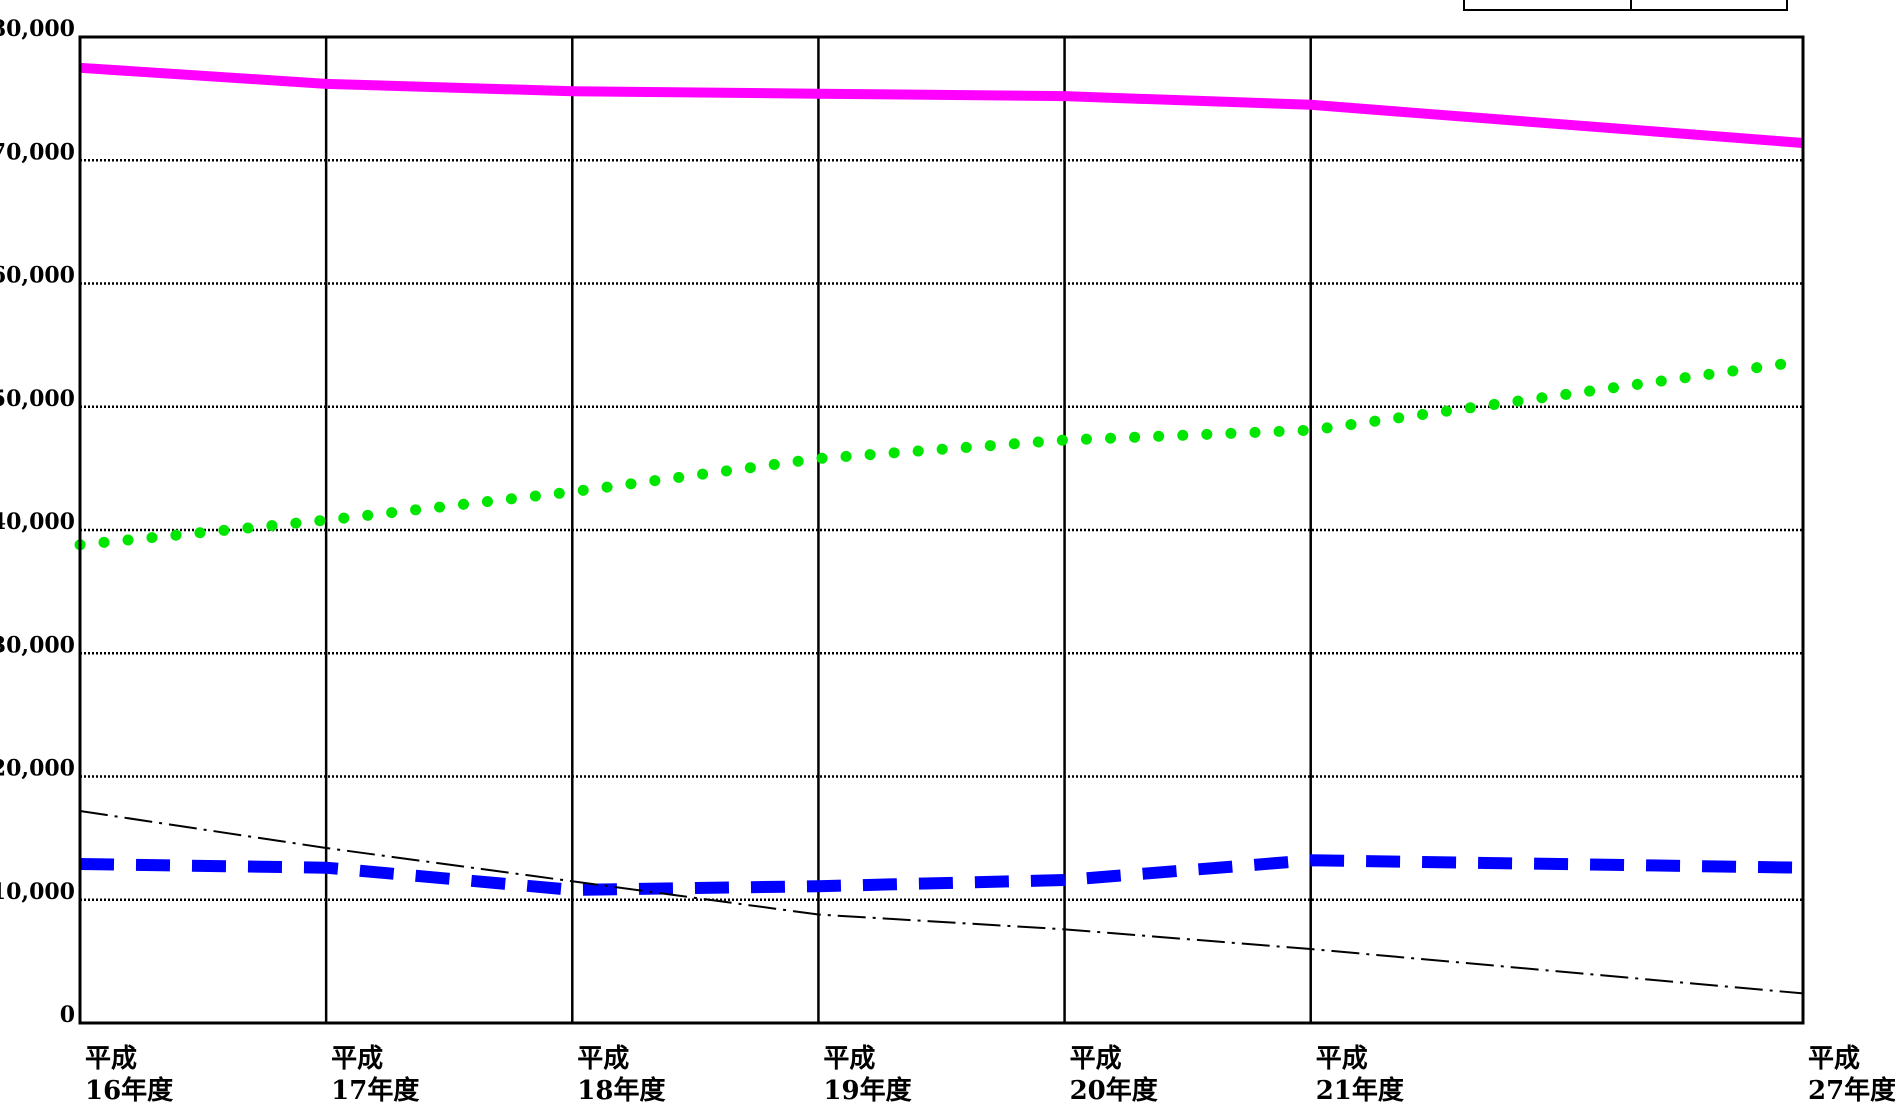 Image resolution: width=1895 pixels, height=1112 pixels. What do you see at coordinates (37, 769) in the screenshot?
I see `y-tick-label: 20,000` at bounding box center [37, 769].